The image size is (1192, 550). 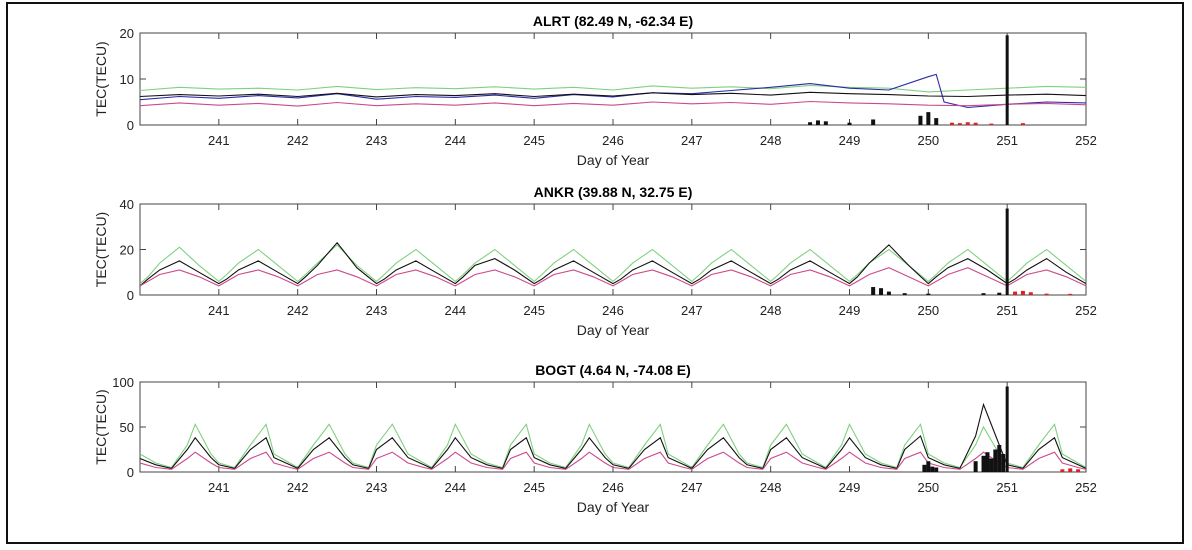 I want to click on chart-title: ALRT (82.49 N, -62.34 E), so click(x=613, y=21).